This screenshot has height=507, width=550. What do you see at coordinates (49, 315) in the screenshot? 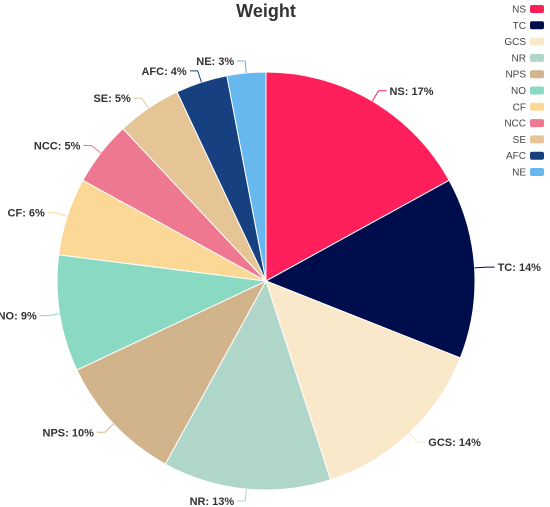
I see `leader-line-no` at bounding box center [49, 315].